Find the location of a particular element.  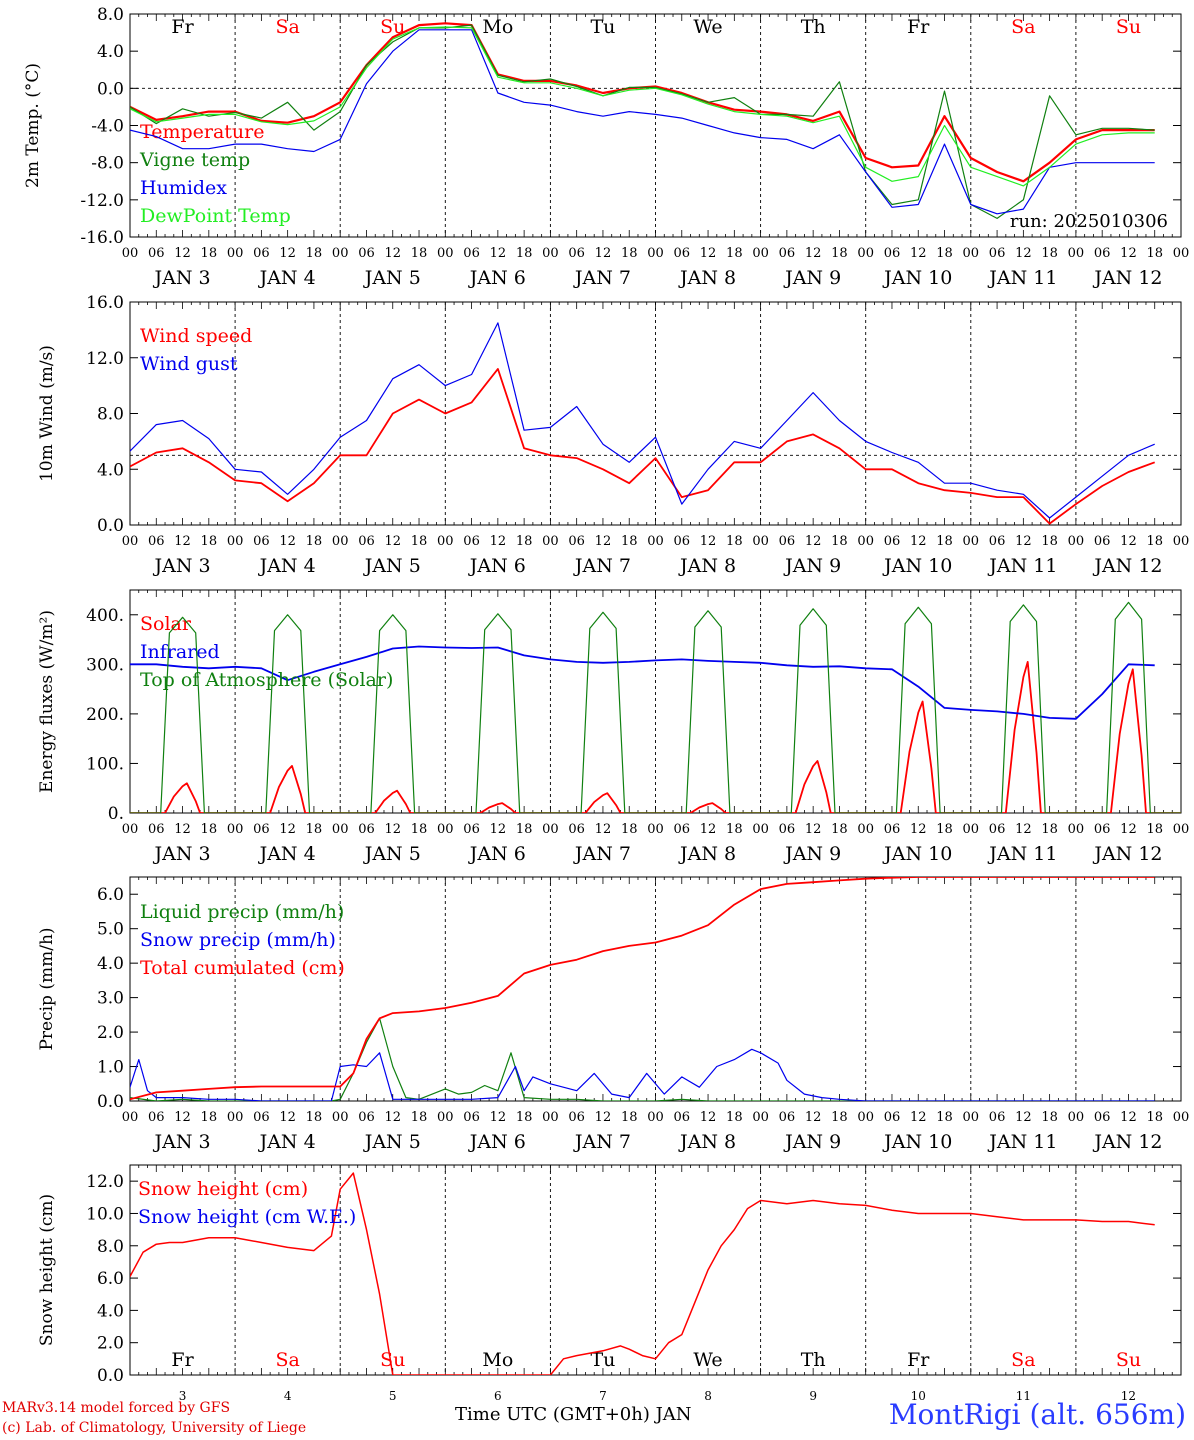

date-label: JAN 12 is located at coordinates (1127, 854).